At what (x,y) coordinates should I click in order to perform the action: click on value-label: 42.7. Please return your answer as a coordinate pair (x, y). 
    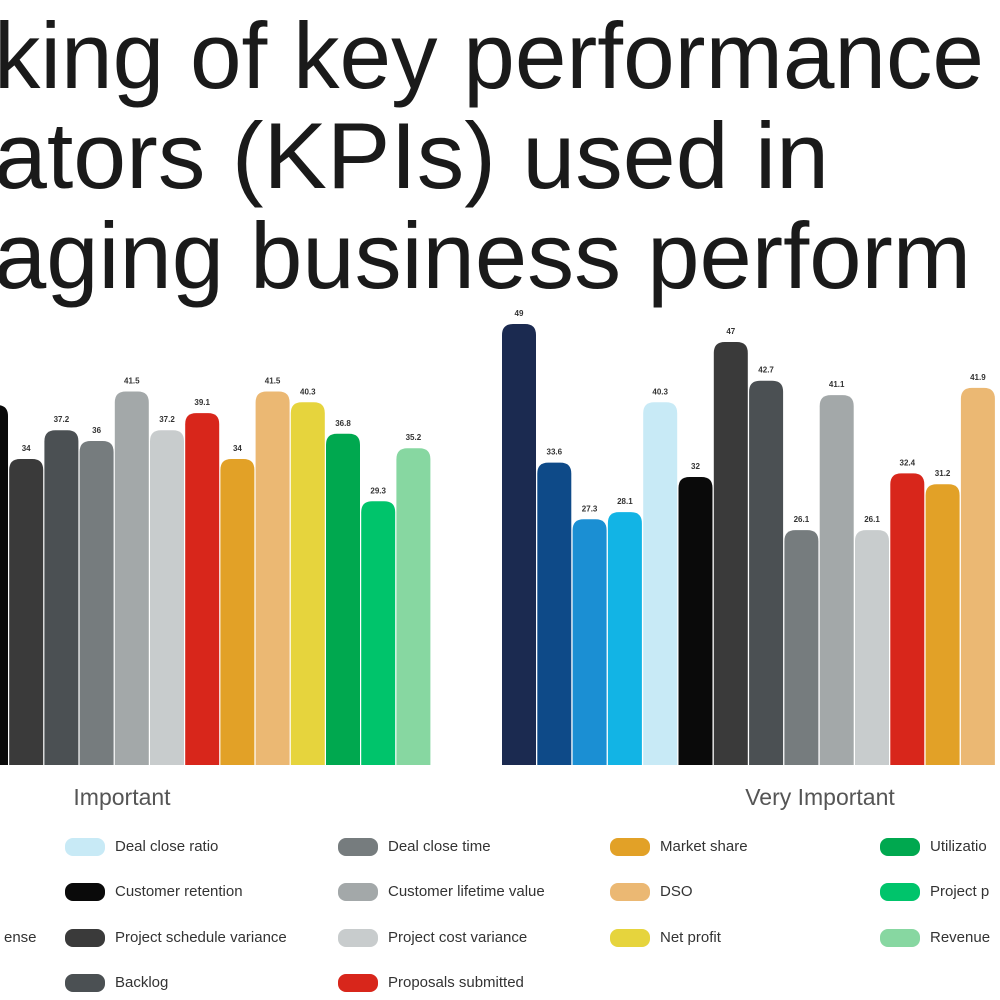
    Looking at the image, I should click on (766, 370).